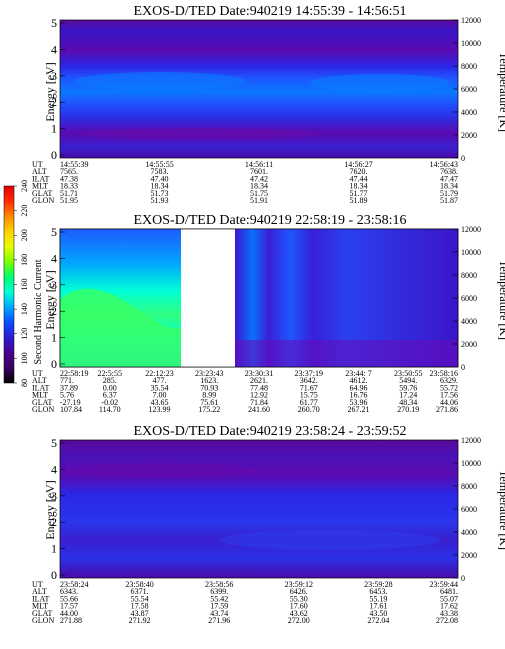 Image resolution: width=505 pixels, height=649 pixels. Describe the element at coordinates (501, 300) in the screenshot. I see `panel-2-y2label: Temperature [K]` at that location.